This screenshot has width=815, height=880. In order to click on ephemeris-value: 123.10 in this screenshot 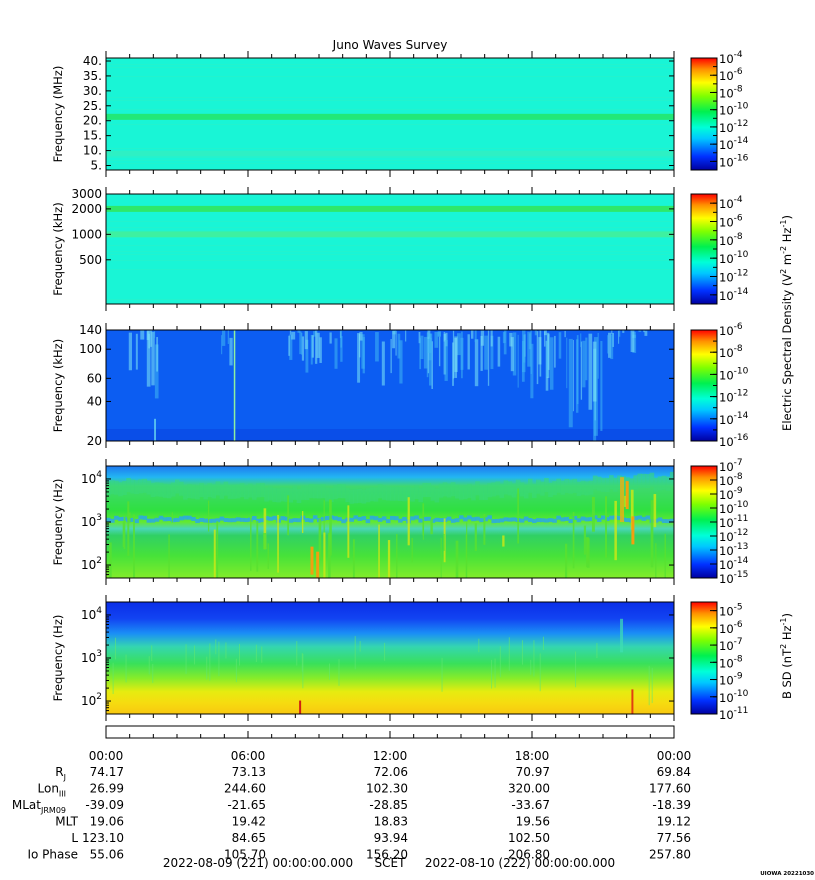, I will do `click(103, 838)`.